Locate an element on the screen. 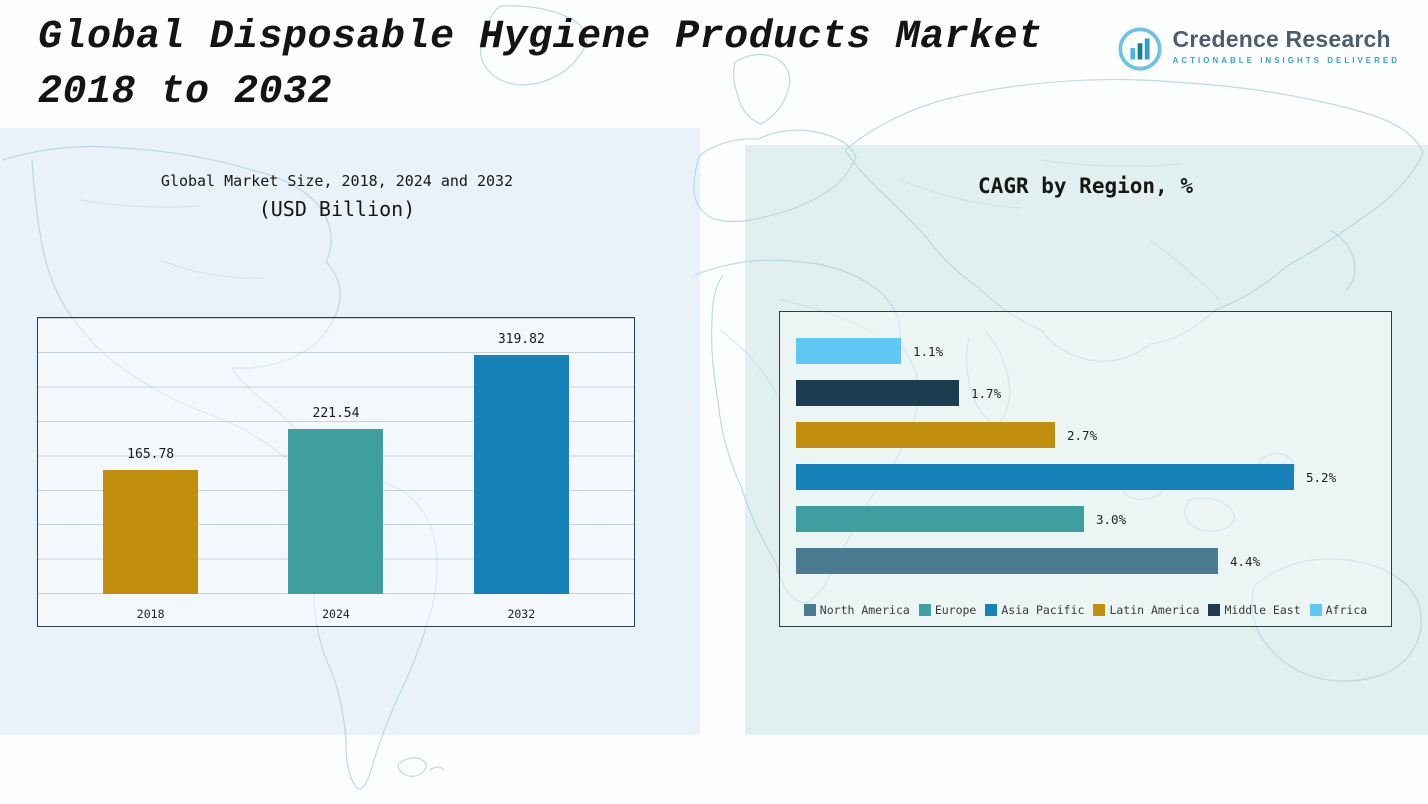 This screenshot has height=804, width=1428. brand-name: Credence Research is located at coordinates (1281, 39).